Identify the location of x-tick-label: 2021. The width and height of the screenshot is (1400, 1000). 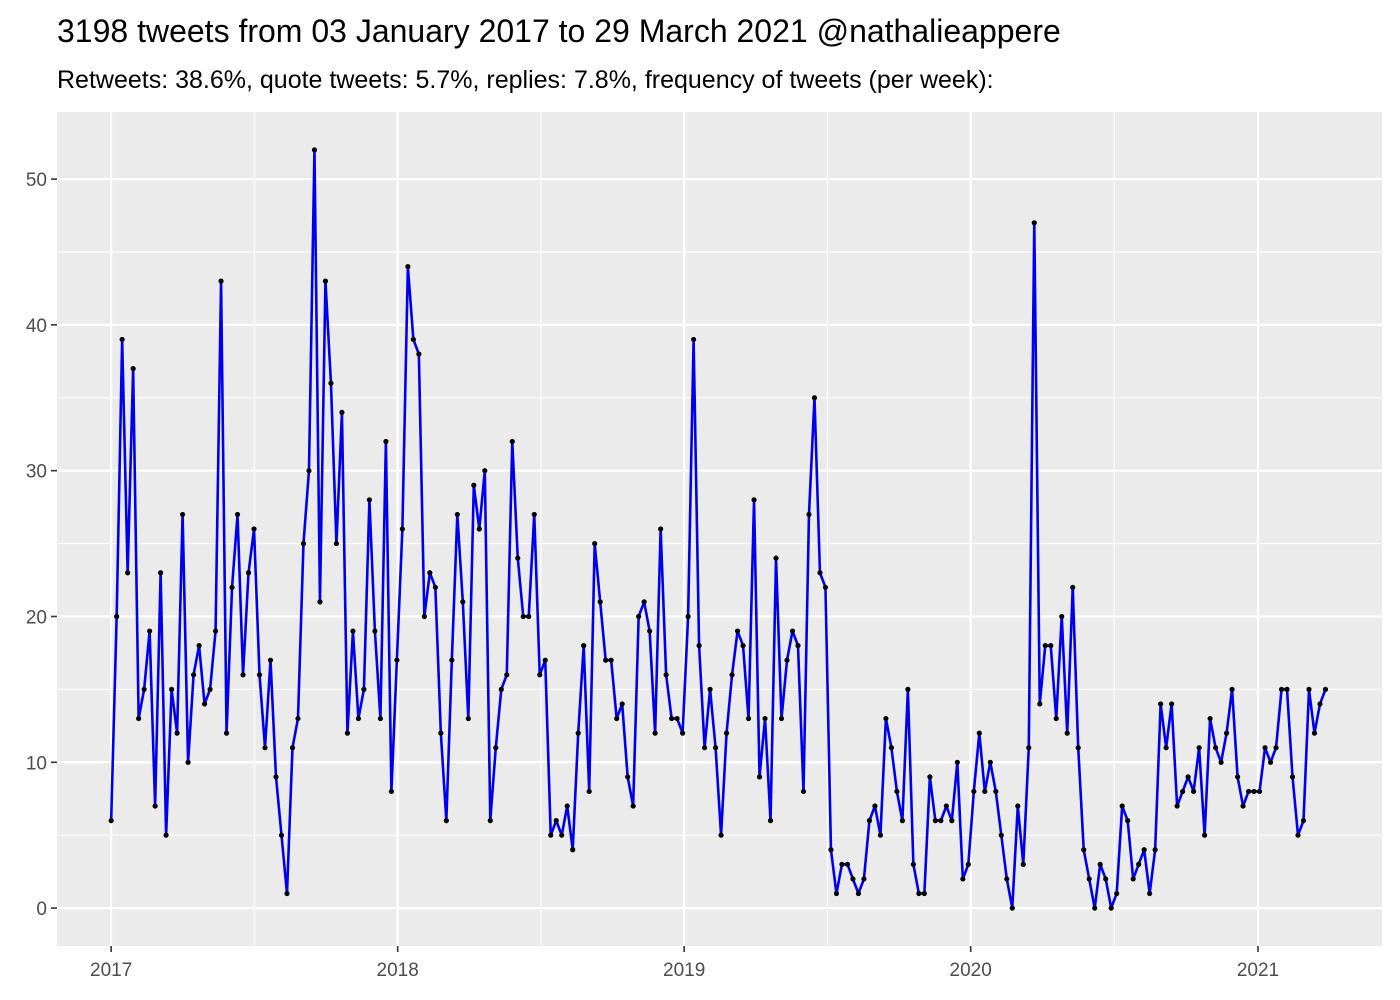
(1258, 970).